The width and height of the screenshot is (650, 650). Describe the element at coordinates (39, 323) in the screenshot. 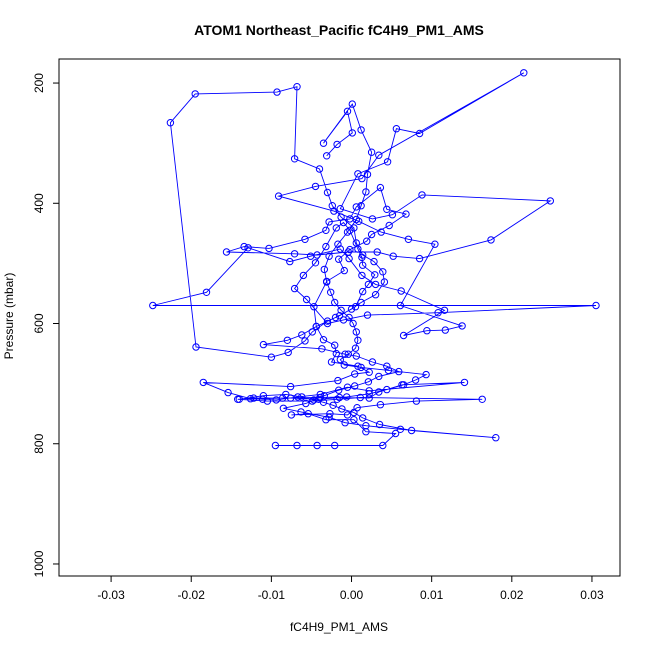

I see `y-tick-label: 600` at that location.